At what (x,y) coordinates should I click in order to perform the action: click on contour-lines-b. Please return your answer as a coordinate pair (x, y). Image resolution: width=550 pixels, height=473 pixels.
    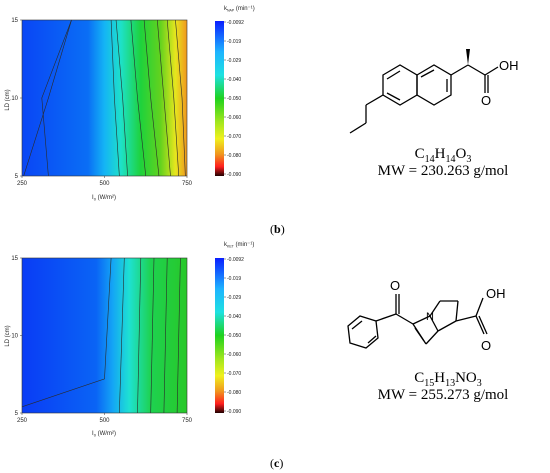
    Looking at the image, I should click on (104, 98).